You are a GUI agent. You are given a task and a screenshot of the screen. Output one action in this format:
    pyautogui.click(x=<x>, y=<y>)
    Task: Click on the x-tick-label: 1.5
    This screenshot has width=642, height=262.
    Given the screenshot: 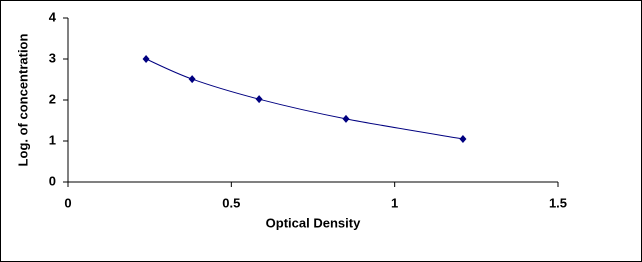 What is the action you would take?
    pyautogui.click(x=558, y=202)
    